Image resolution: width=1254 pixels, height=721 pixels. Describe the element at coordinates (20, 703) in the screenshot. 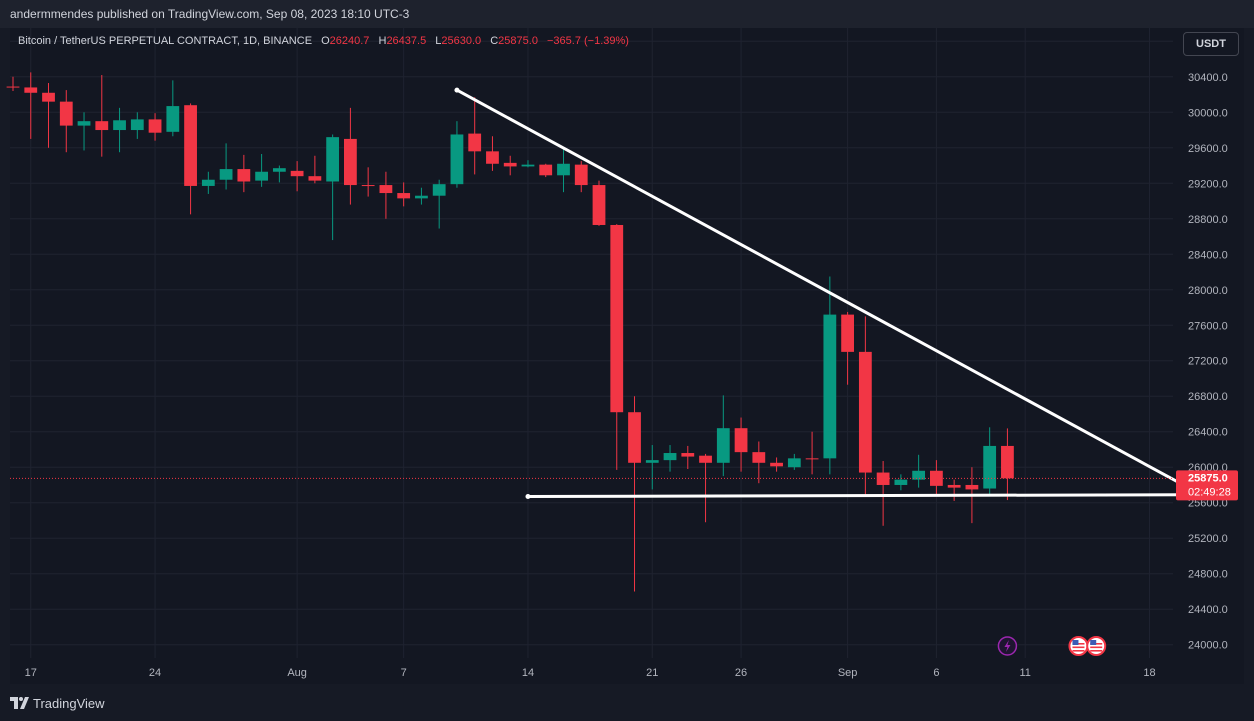

I see `tradingview-logo-icon` at that location.